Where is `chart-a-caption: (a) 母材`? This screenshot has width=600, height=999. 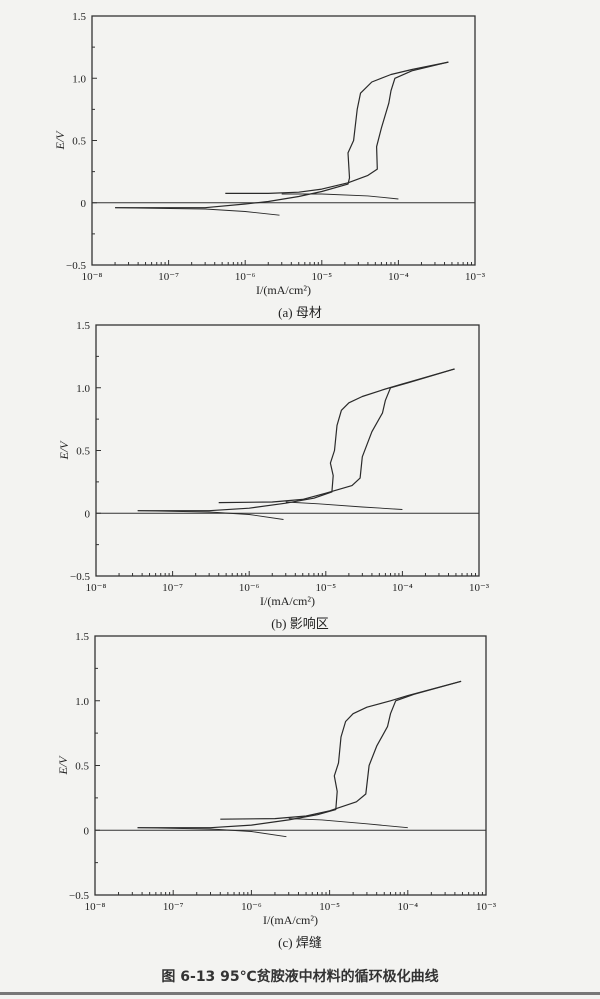 chart-a-caption: (a) 母材 is located at coordinates (300, 312).